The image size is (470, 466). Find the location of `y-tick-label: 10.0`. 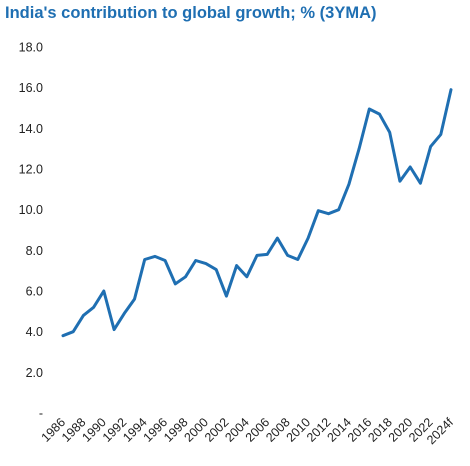

y-tick-label: 10.0 is located at coordinates (31, 210).